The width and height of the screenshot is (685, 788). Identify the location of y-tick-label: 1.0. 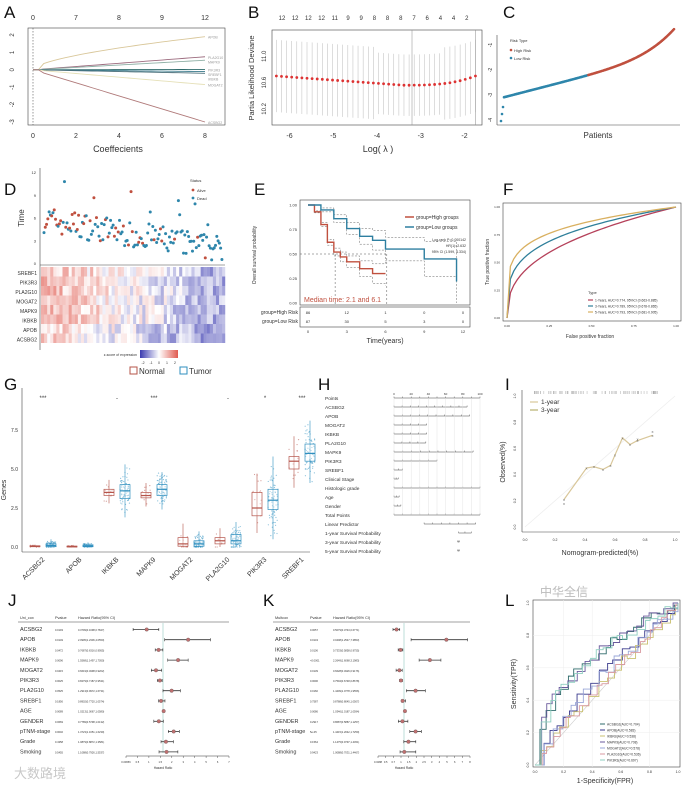
(515, 396).